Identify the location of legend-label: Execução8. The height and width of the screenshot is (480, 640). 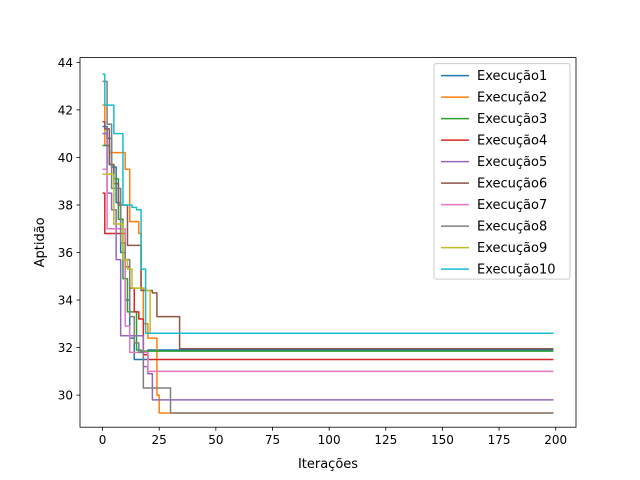
(512, 227).